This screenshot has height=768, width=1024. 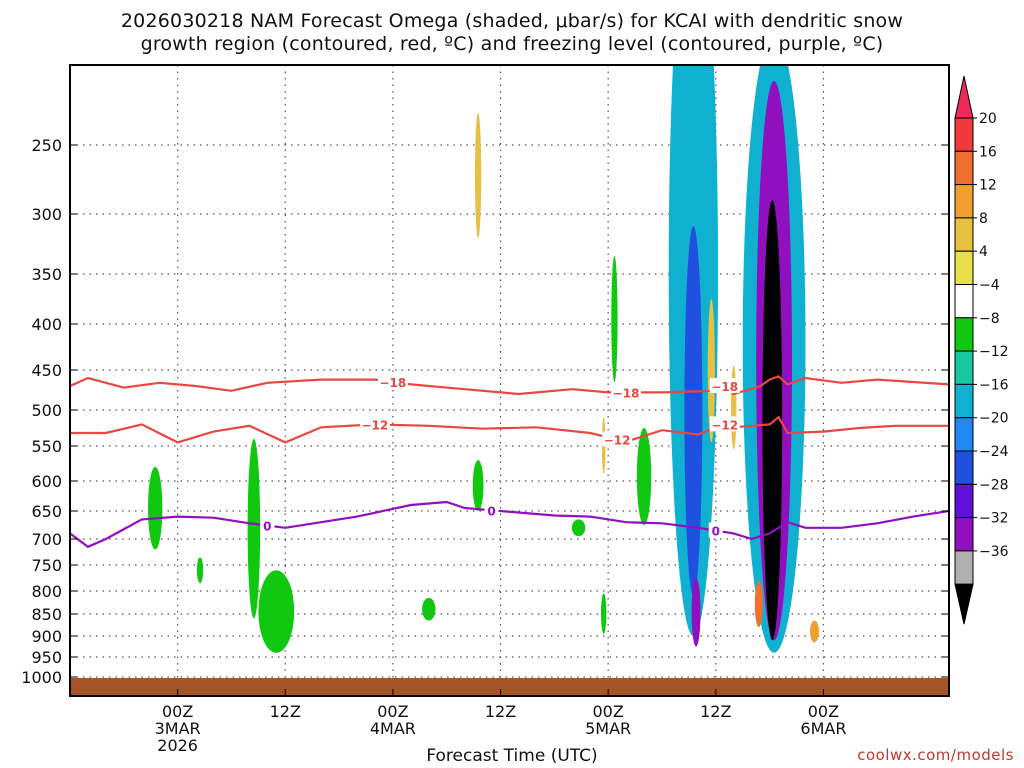 I want to click on x-tick-label-72-1: 6MAR, so click(x=823, y=728).